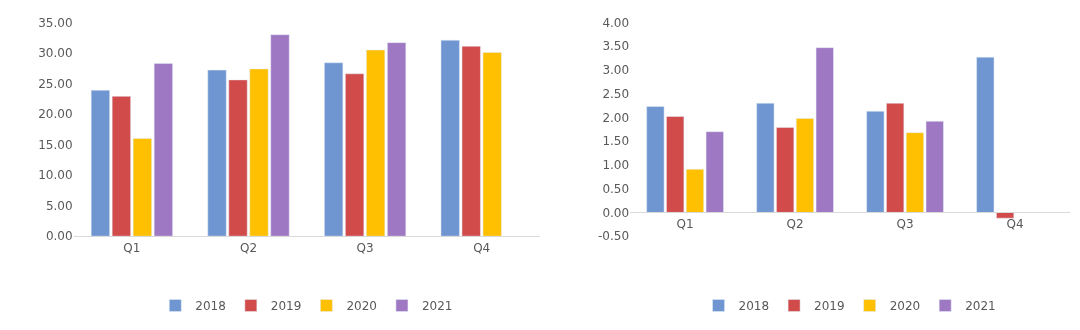 The width and height of the screenshot is (1080, 330). Describe the element at coordinates (55, 114) in the screenshot. I see `y-tick-label: 20.00` at that location.